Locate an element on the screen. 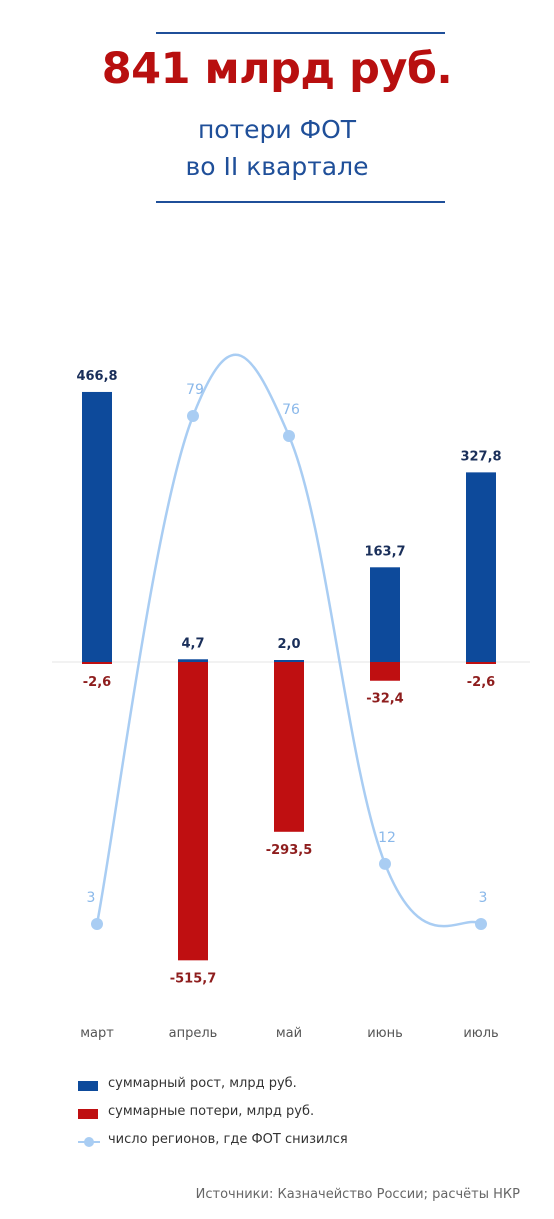 The width and height of the screenshot is (554, 1219). loss-value-label-1: -515,7 is located at coordinates (193, 978).